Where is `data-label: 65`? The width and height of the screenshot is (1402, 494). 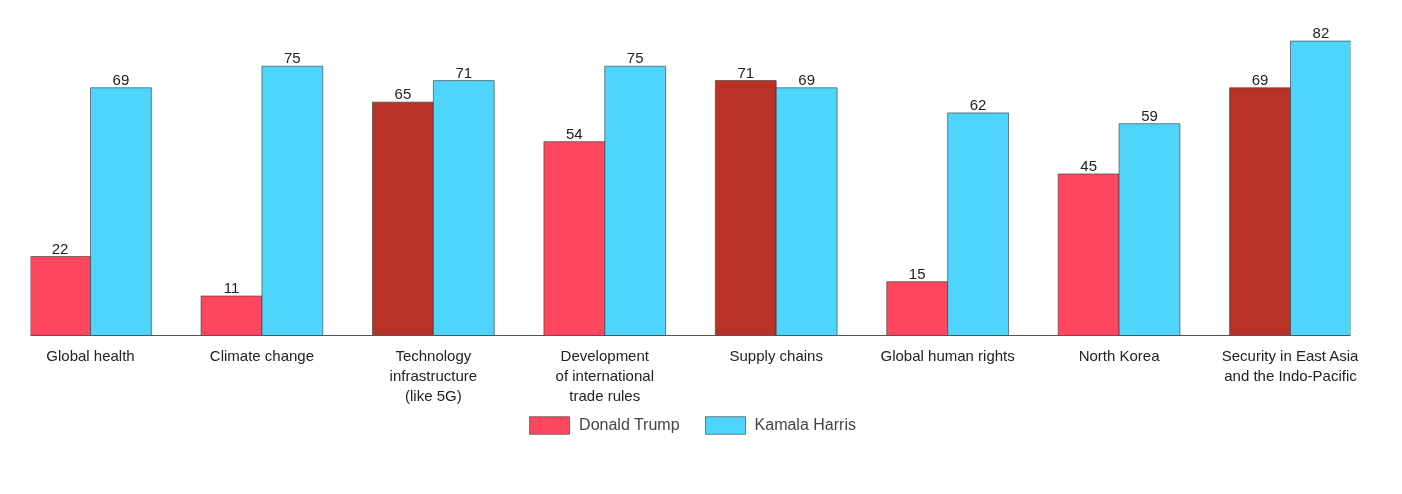 data-label: 65 is located at coordinates (403, 94).